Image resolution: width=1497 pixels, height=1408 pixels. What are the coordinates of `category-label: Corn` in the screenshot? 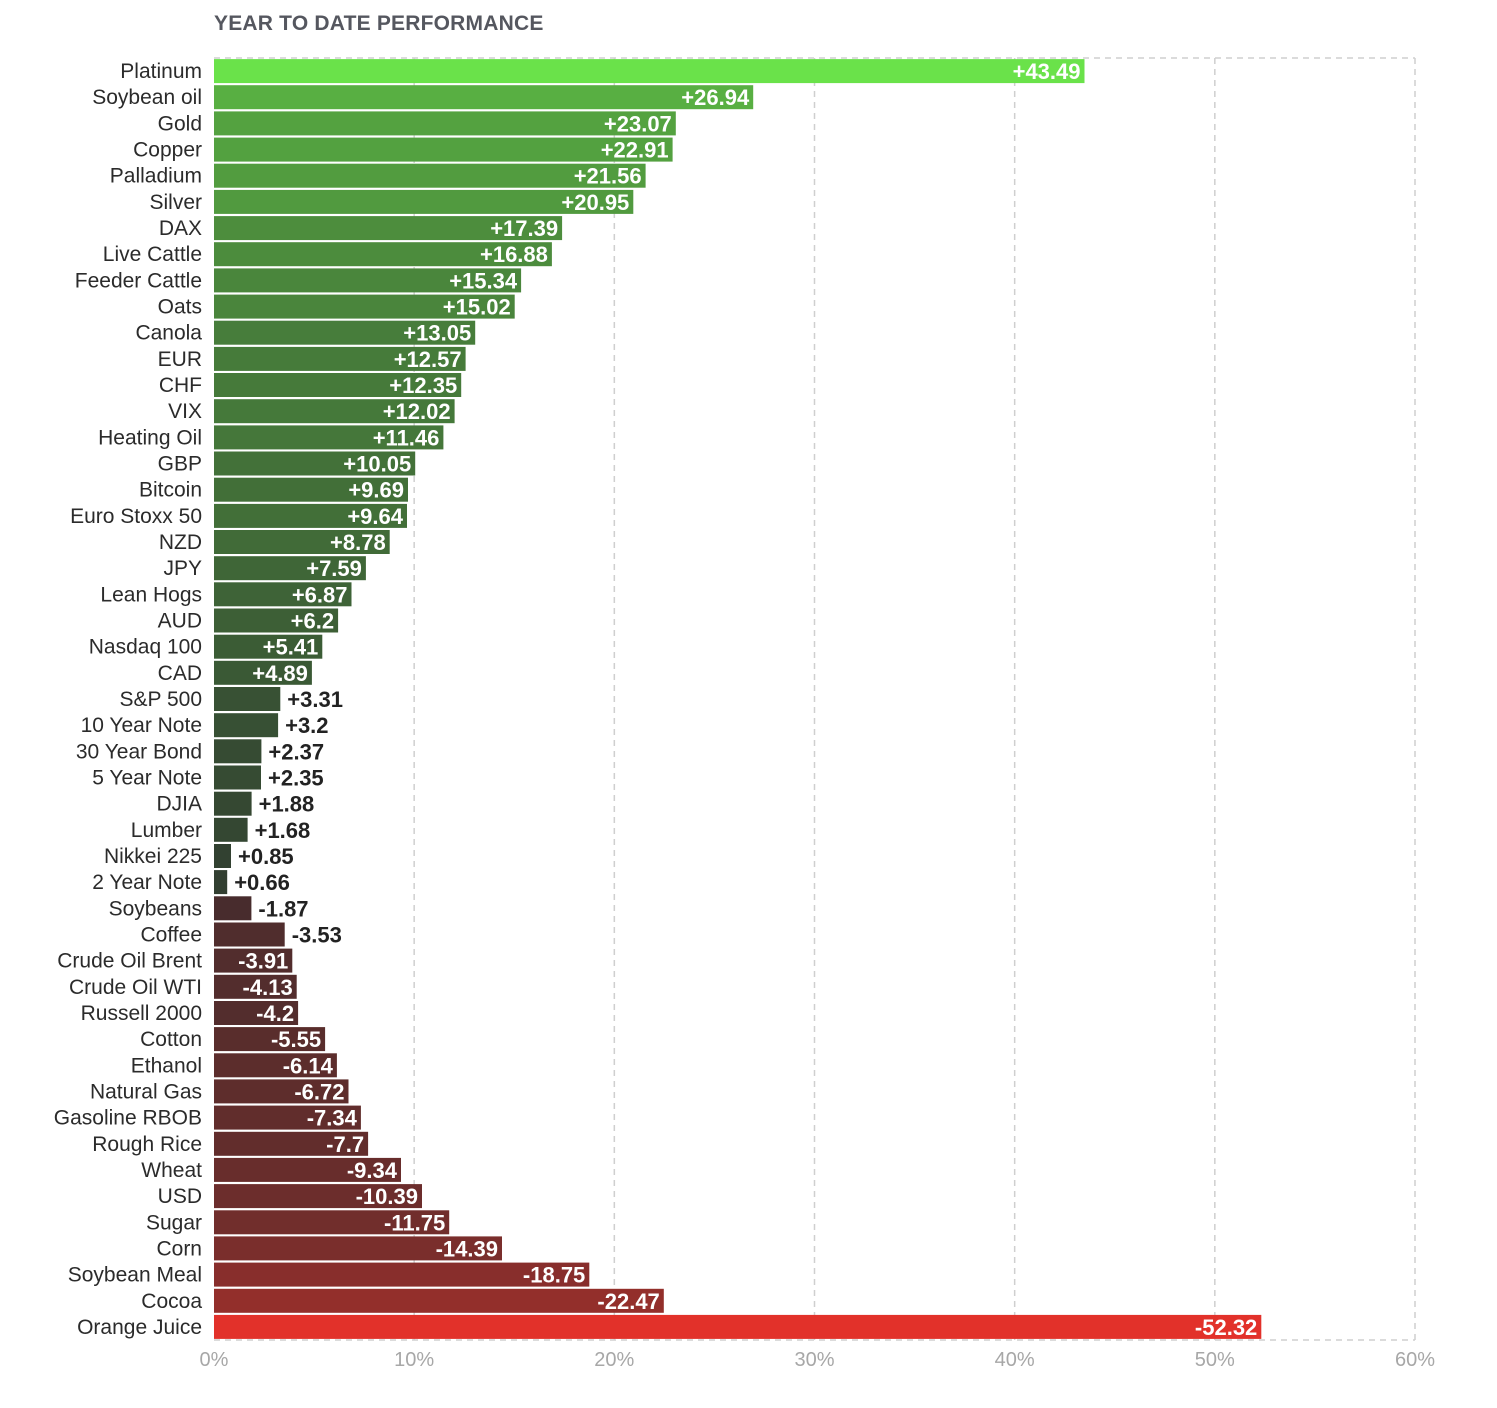 It's located at (179, 1248).